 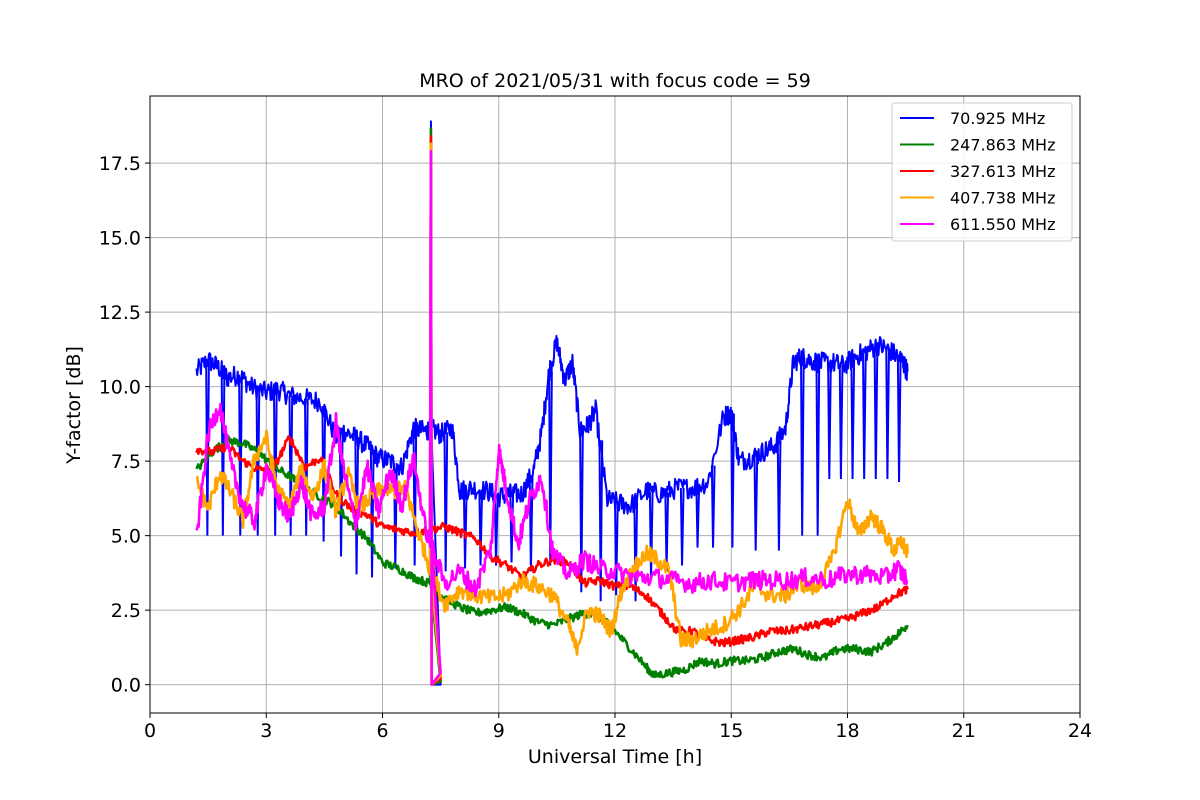 What do you see at coordinates (124, 425) in the screenshot?
I see `y-axis-ticks: 0.0 2.5 5.0 7.5 10.0 12.5 15.0 17.5` at bounding box center [124, 425].